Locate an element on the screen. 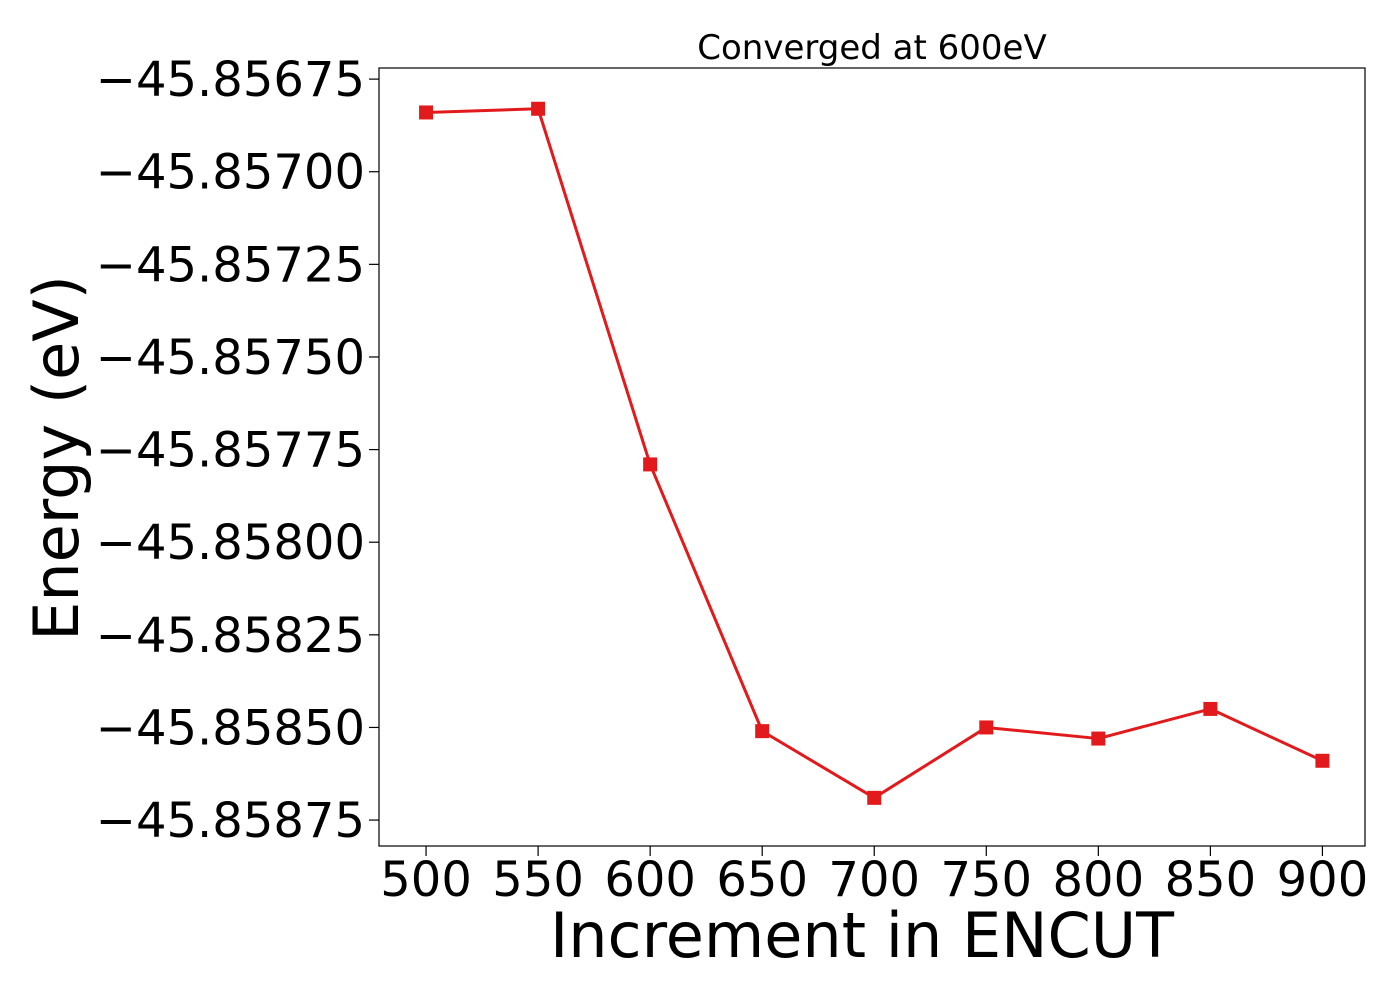 Image resolution: width=1400 pixels, height=1000 pixels. x-tick-label: 800 is located at coordinates (1099, 880).